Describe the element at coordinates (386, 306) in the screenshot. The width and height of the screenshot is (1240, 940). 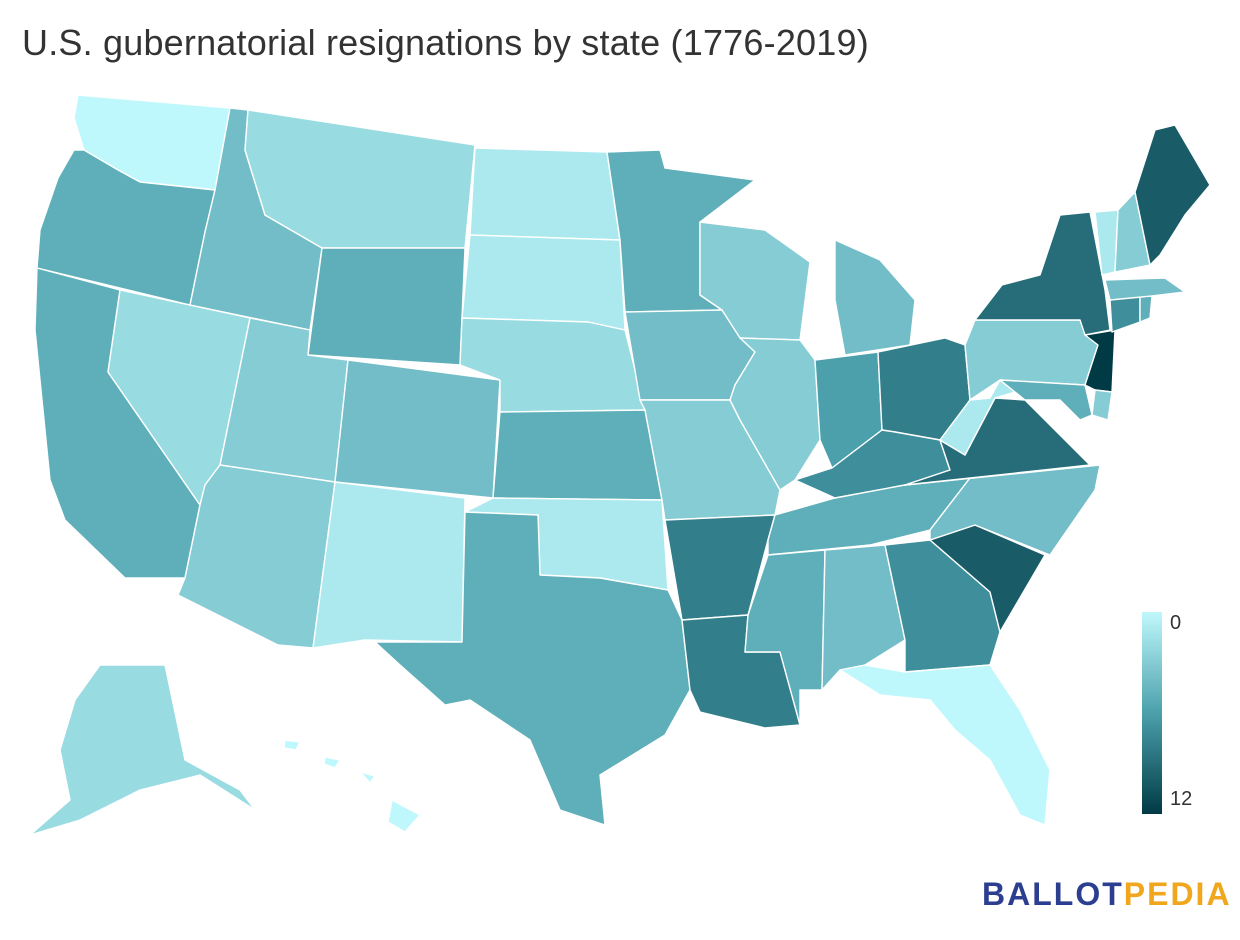
I see `state-wy` at that location.